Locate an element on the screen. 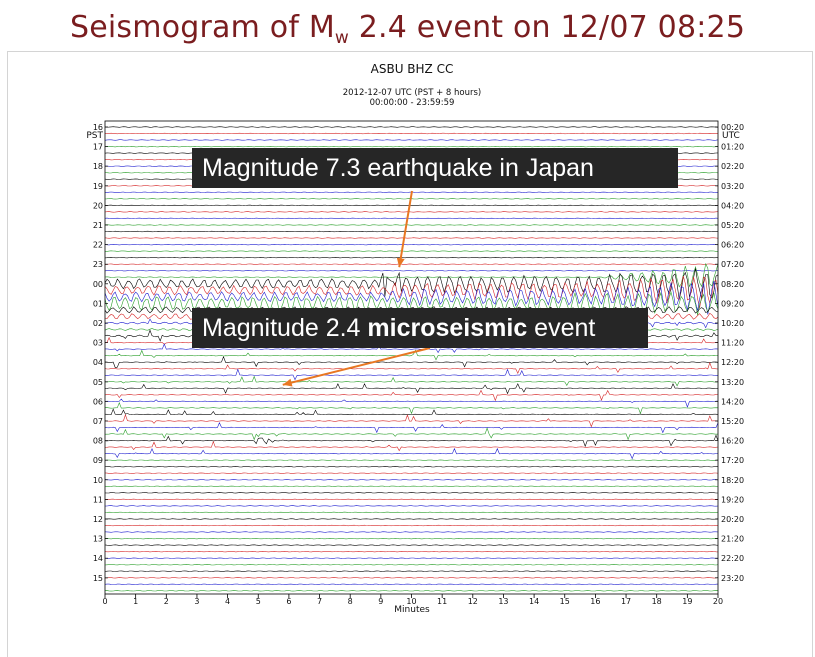 Image resolution: width=815 pixels, height=657 pixels. x-tick-label: 10 is located at coordinates (411, 601).